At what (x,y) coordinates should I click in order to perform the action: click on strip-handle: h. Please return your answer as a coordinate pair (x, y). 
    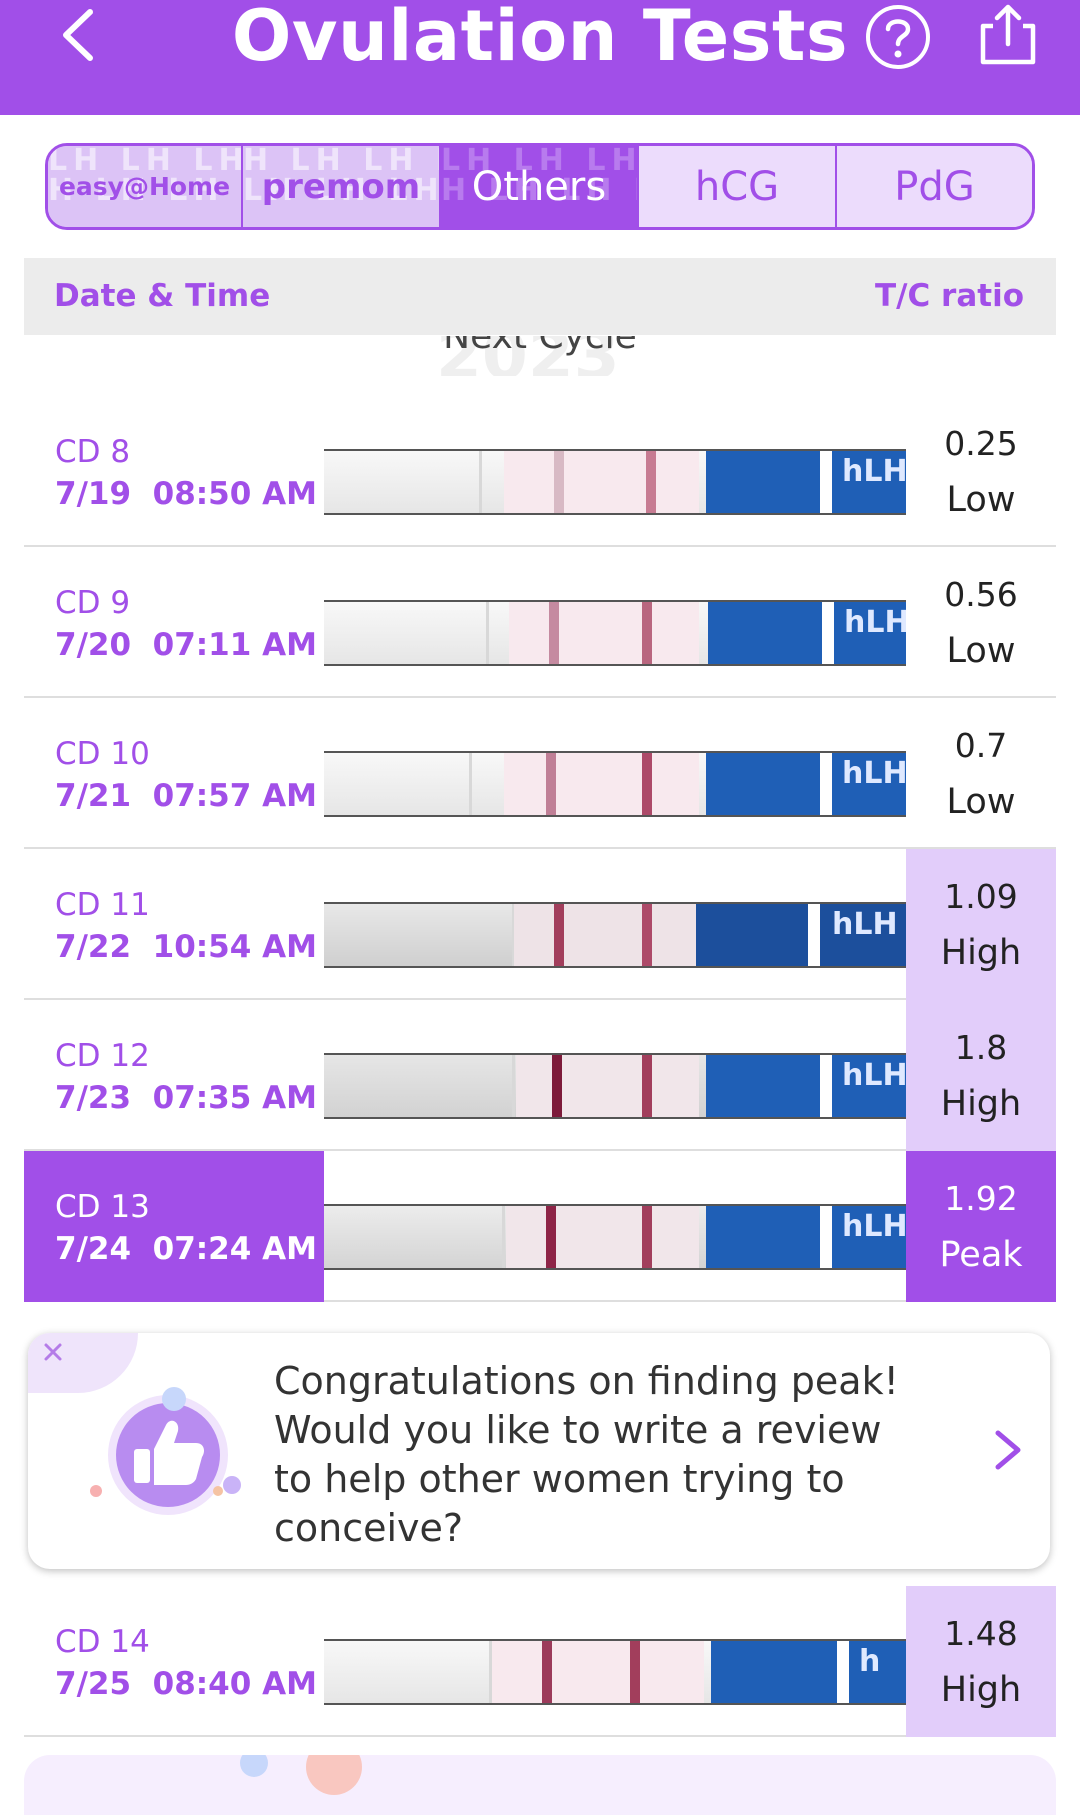
    Looking at the image, I should click on (808, 1672).